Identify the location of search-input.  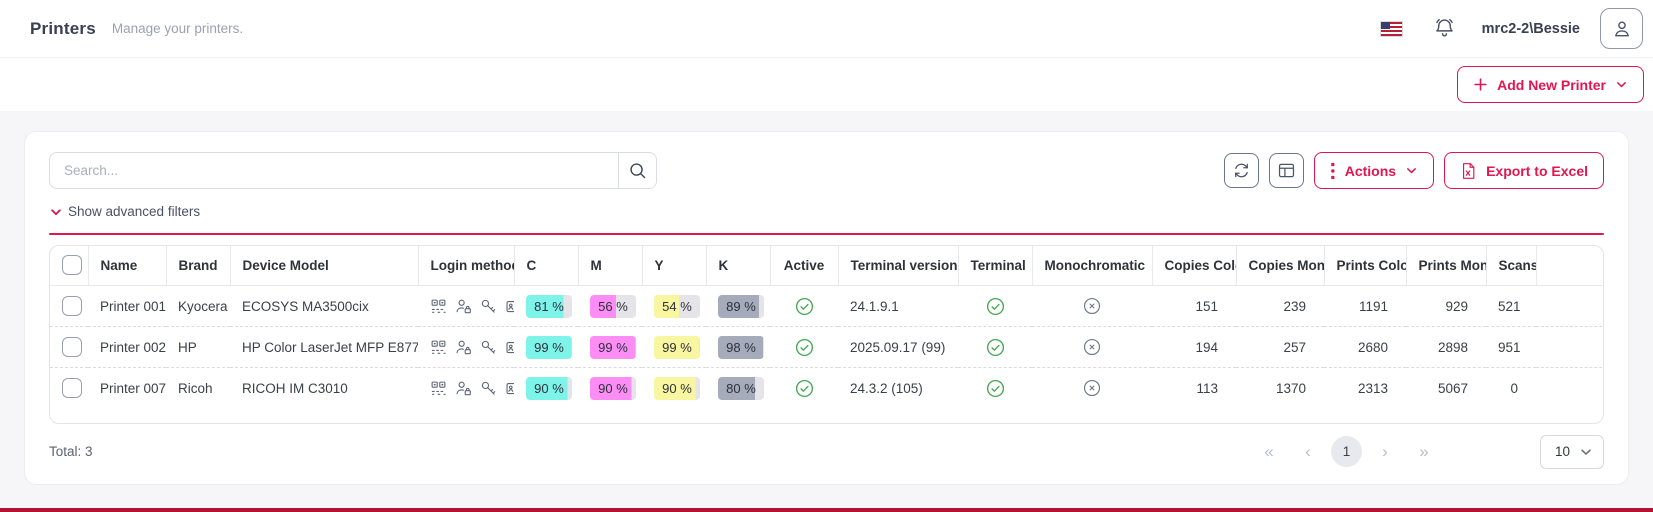
(334, 170).